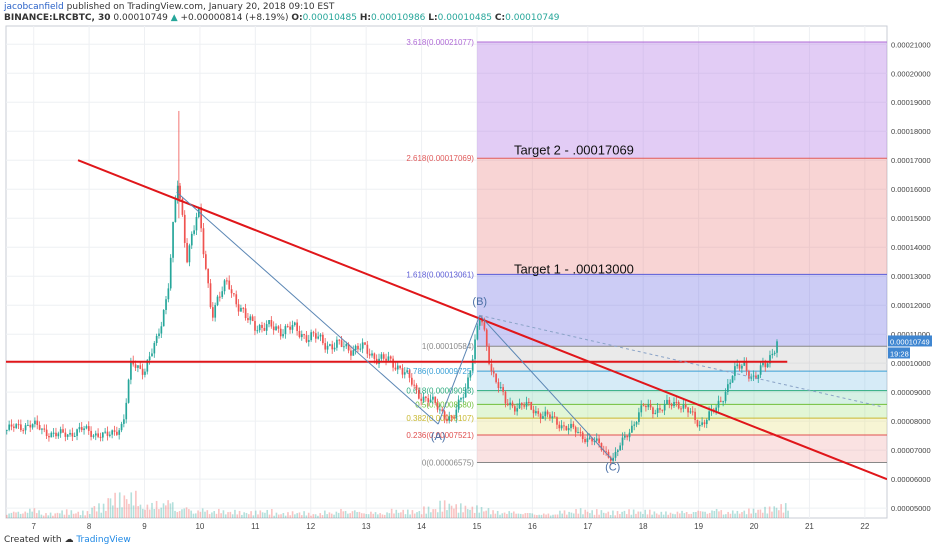  What do you see at coordinates (103, 540) in the screenshot?
I see `tradingview-brand: TradingView` at bounding box center [103, 540].